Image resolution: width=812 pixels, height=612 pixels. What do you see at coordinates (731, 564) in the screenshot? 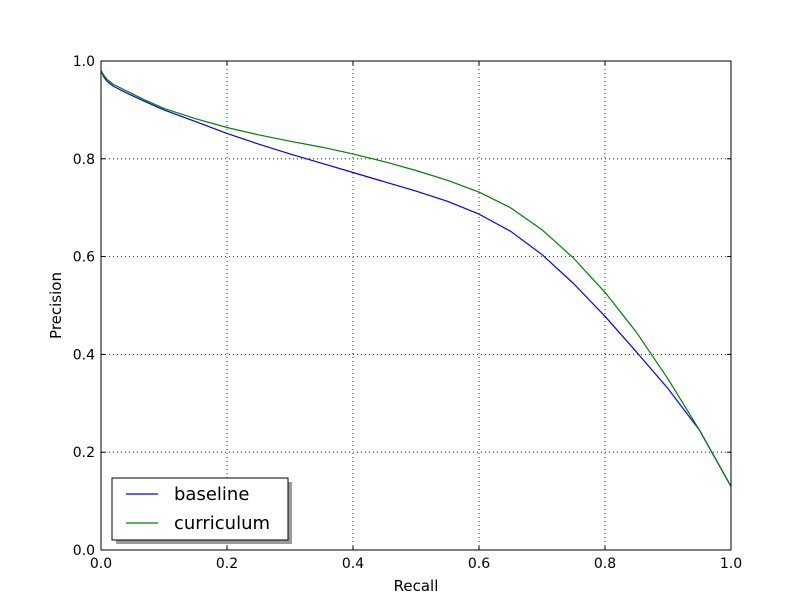
I see `x-tick-label: 1.0` at bounding box center [731, 564].